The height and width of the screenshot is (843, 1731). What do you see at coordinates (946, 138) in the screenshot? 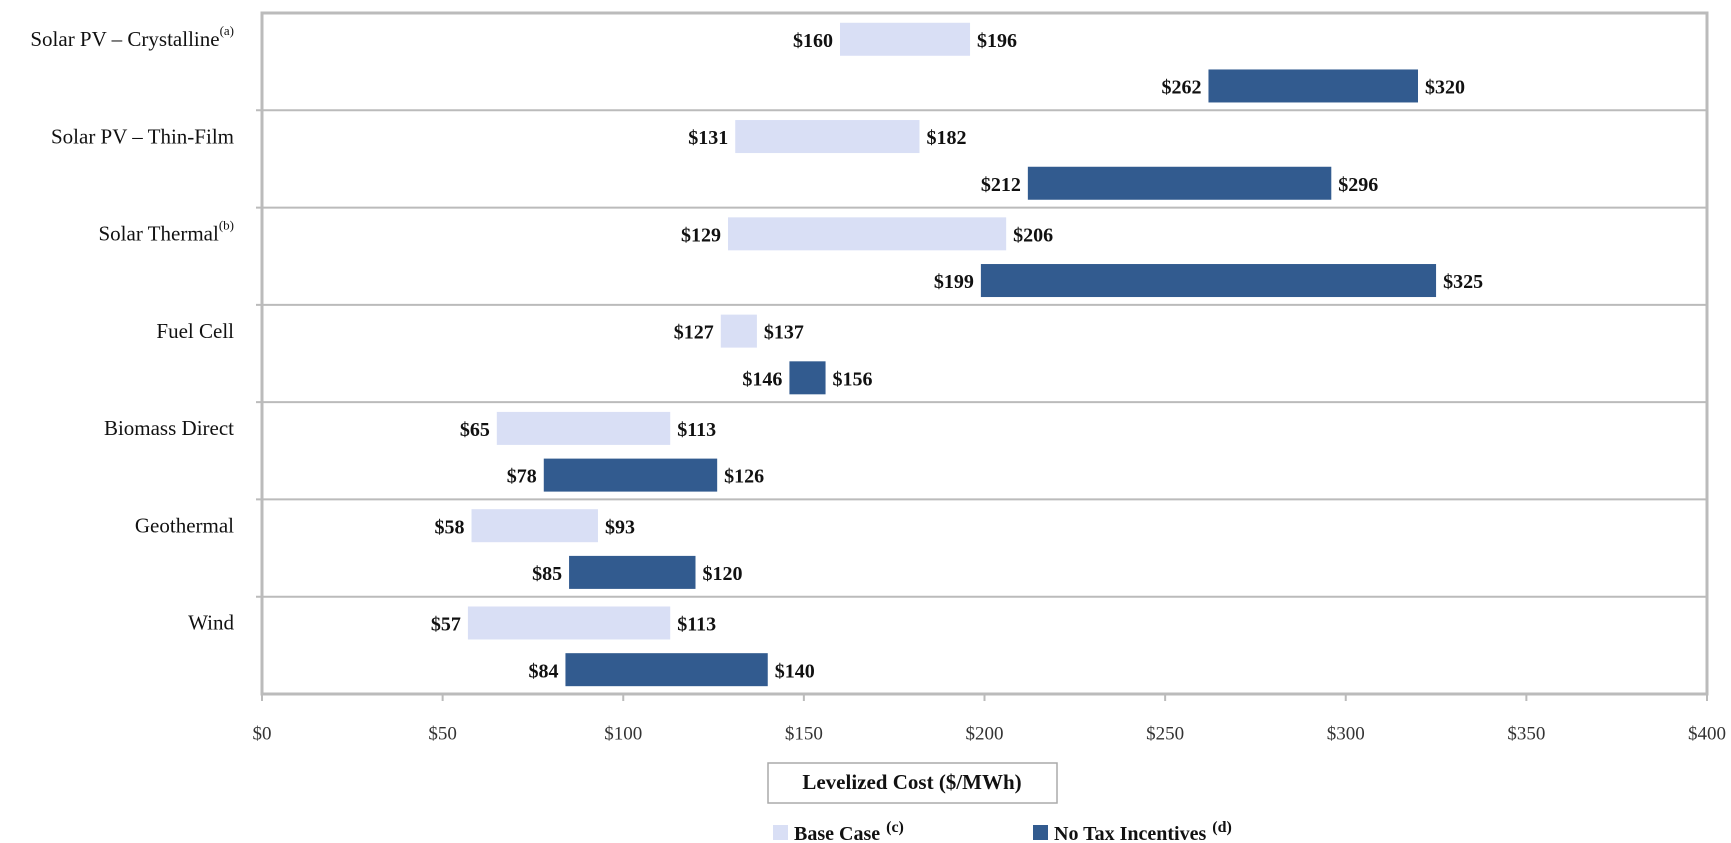
I see `high-label: $182` at bounding box center [946, 138].